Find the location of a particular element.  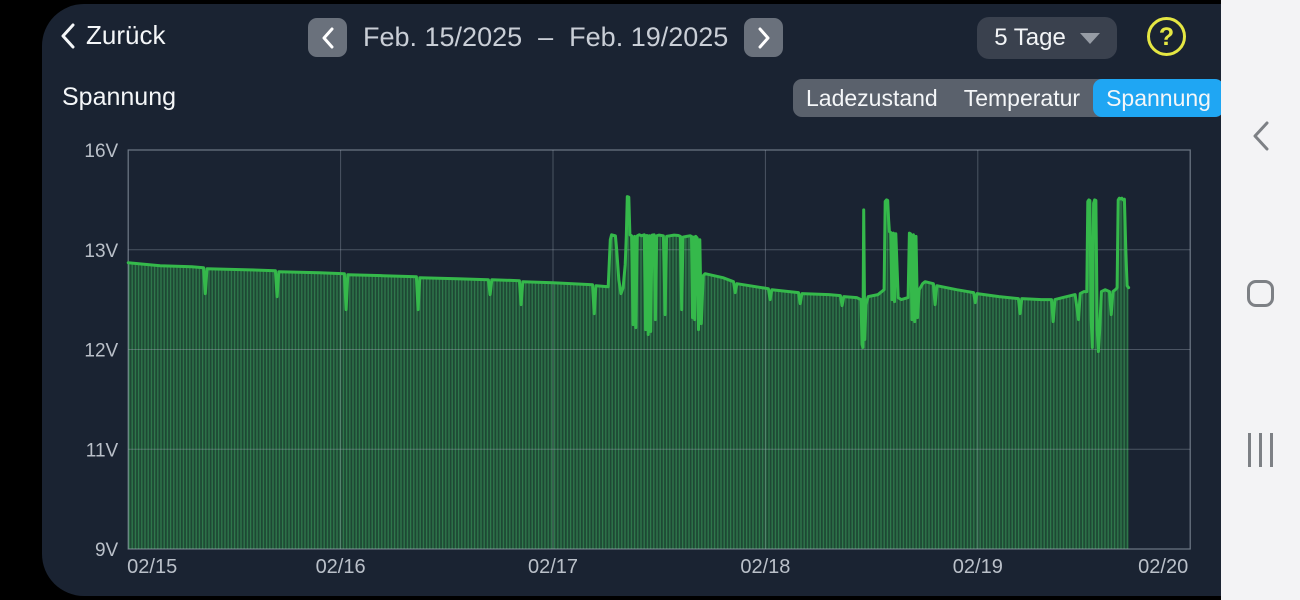

page-title: Spannung is located at coordinates (119, 97).